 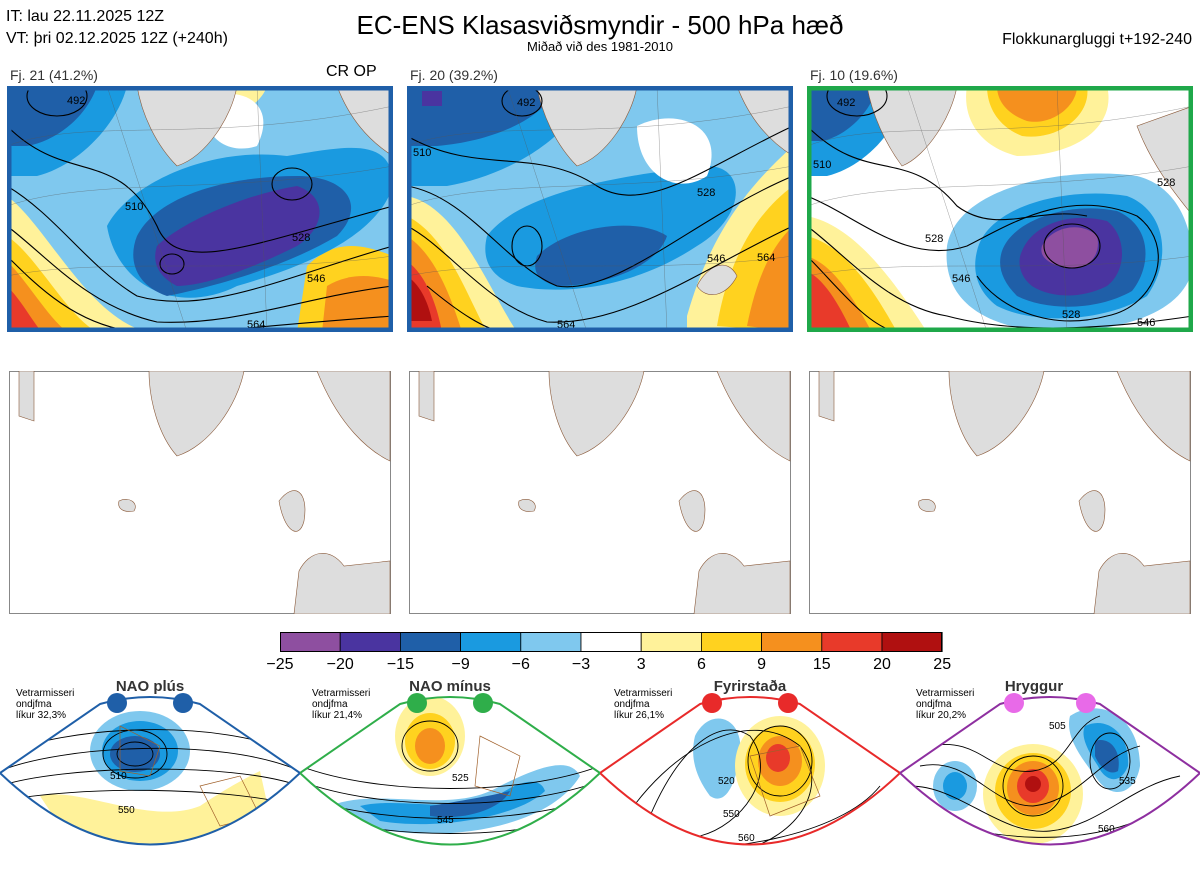 I want to click on initial-time: IT: lau 22.11.2025 12Z, so click(x=85, y=16).